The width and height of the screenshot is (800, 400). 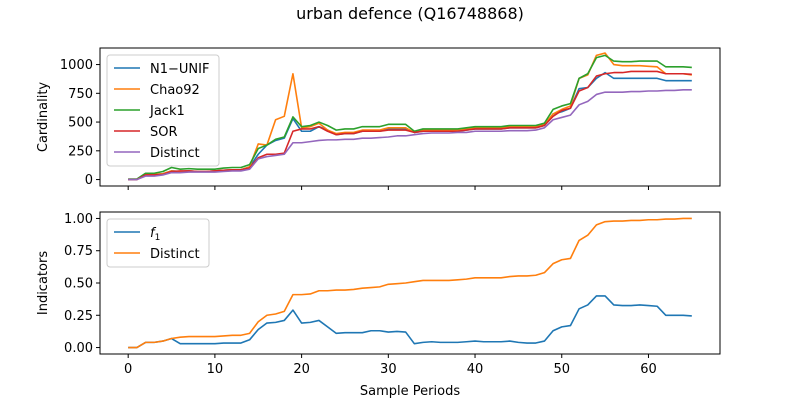 I want to click on x-tick-label: 10, so click(x=215, y=369).